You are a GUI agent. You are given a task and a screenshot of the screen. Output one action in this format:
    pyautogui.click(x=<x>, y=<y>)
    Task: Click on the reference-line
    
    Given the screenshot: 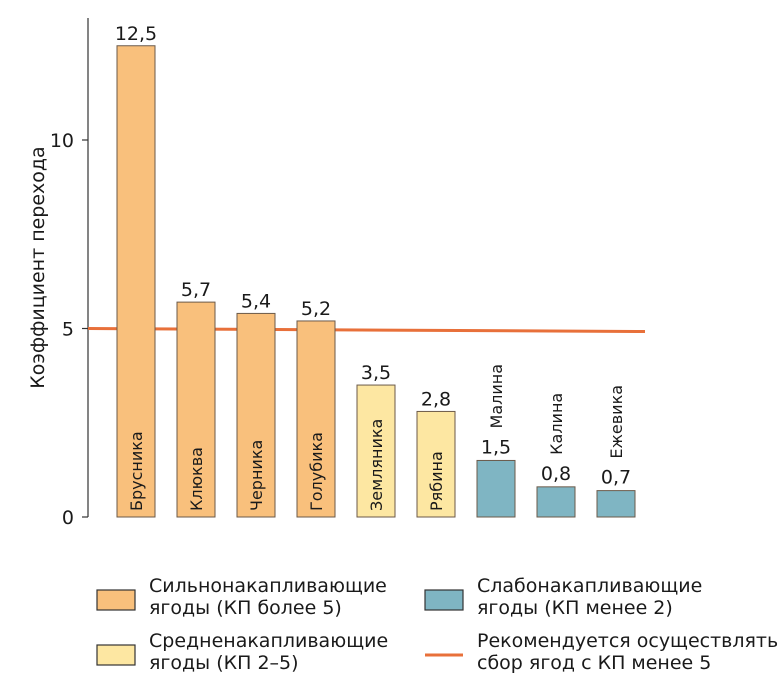 What is the action you would take?
    pyautogui.click(x=366, y=330)
    